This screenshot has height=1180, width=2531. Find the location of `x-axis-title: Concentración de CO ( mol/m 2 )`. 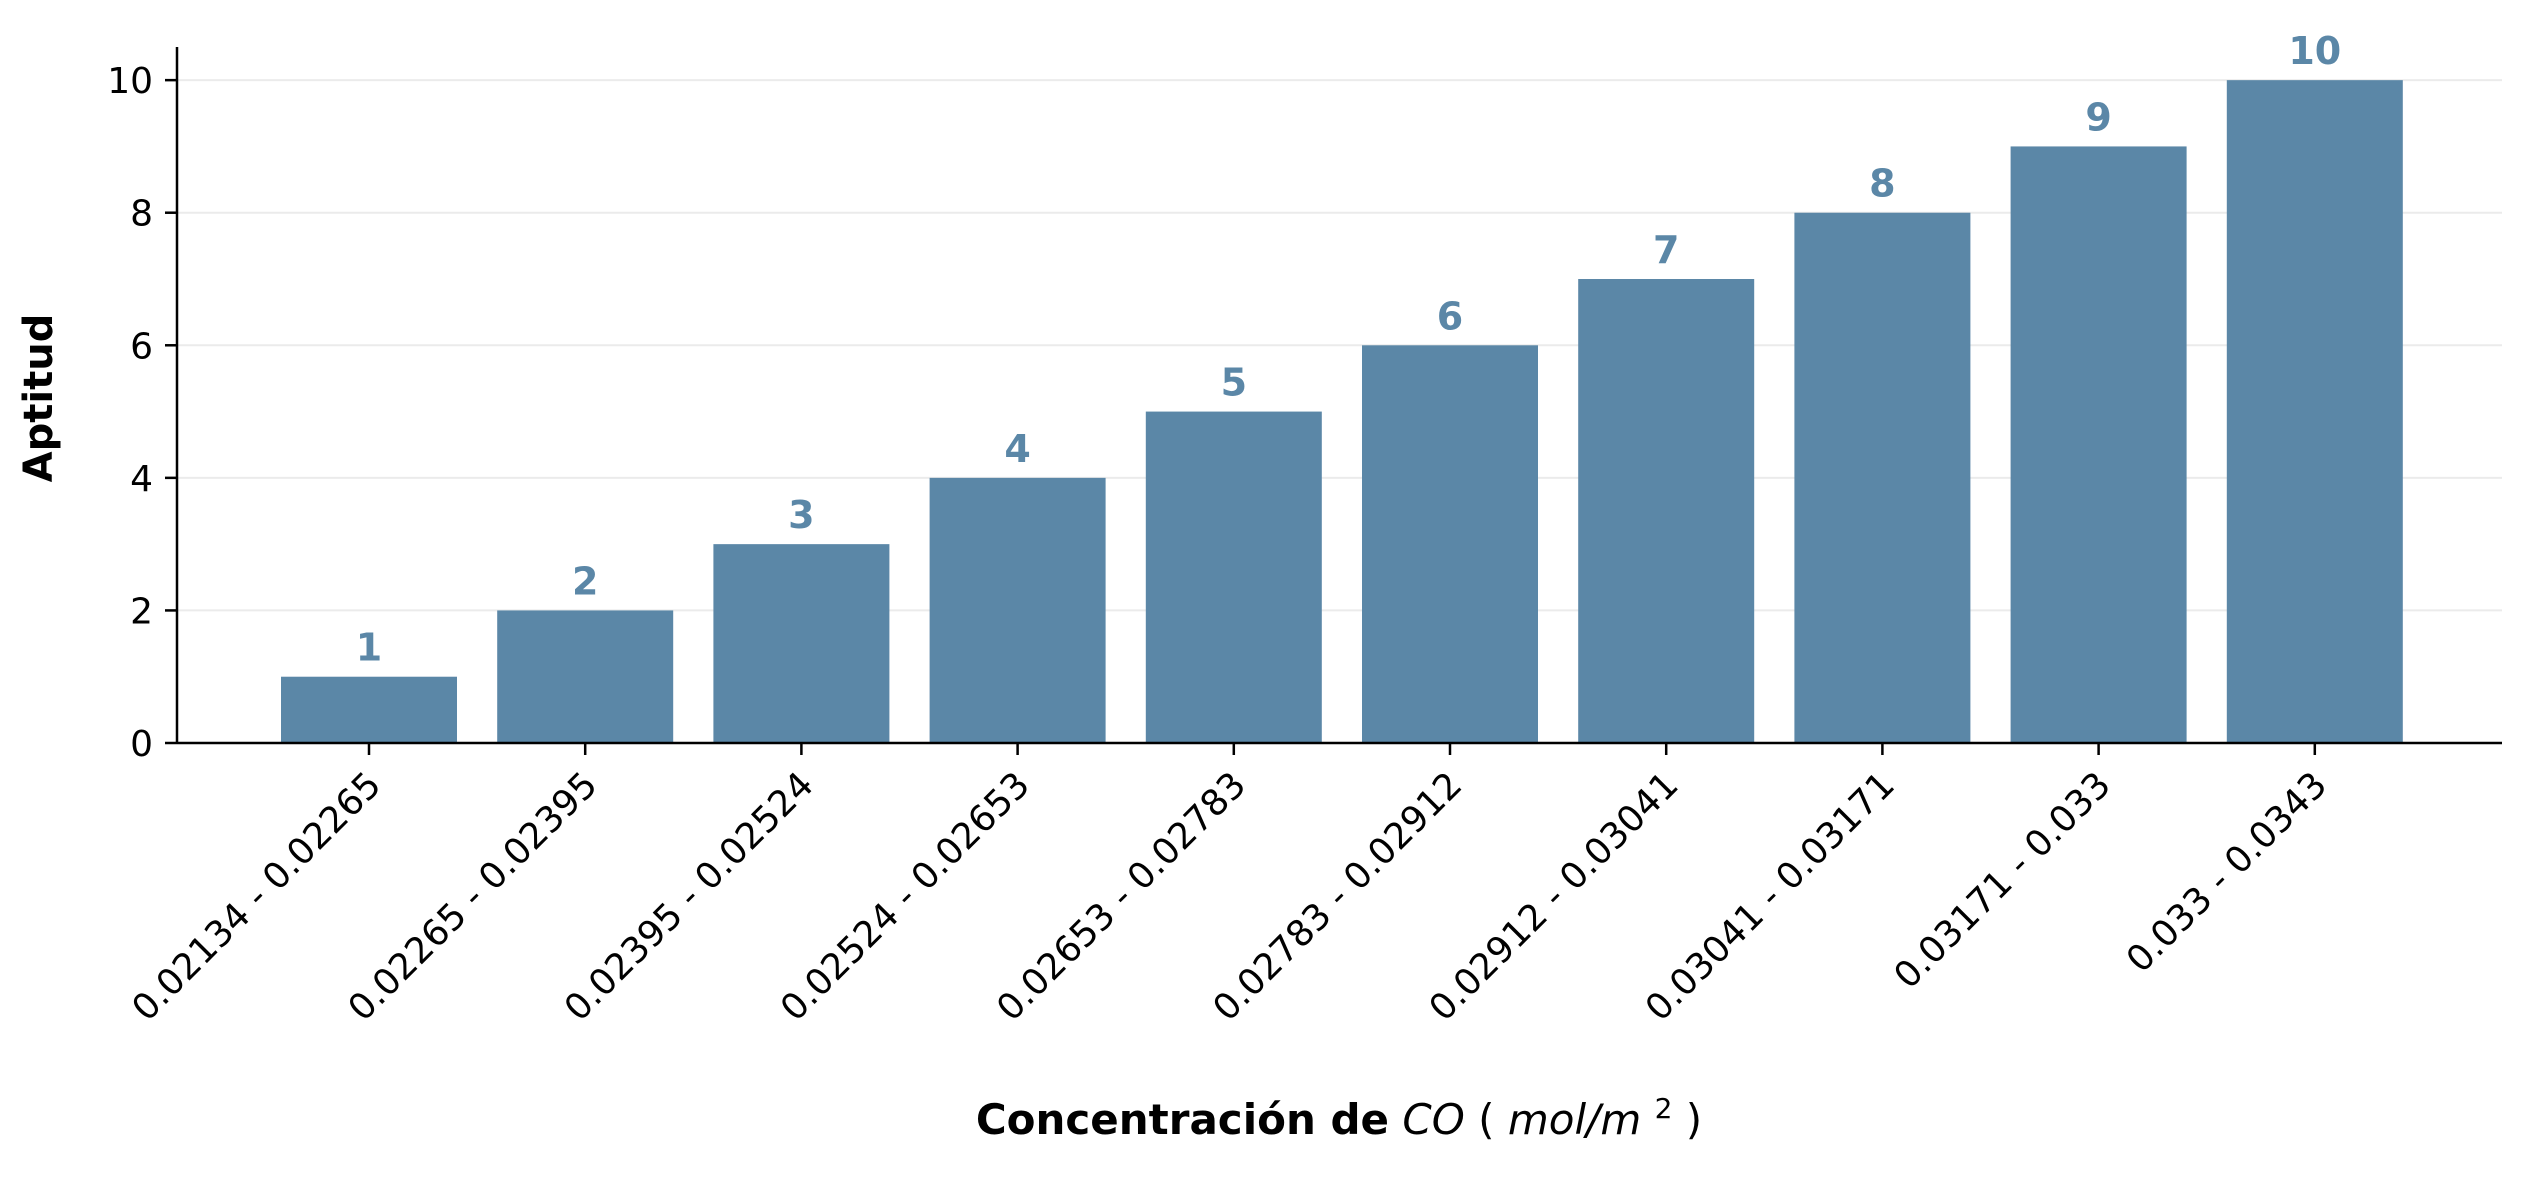

x-axis-title: Concentración de CO ( mol/m 2 ) is located at coordinates (1339, 1111).